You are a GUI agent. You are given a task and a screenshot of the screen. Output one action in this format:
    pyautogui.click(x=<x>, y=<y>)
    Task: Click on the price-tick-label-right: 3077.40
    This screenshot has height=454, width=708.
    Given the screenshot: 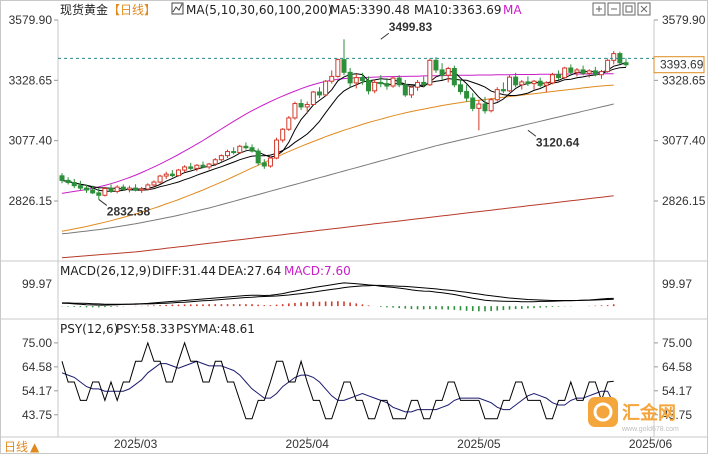 What is the action you would take?
    pyautogui.click(x=684, y=141)
    